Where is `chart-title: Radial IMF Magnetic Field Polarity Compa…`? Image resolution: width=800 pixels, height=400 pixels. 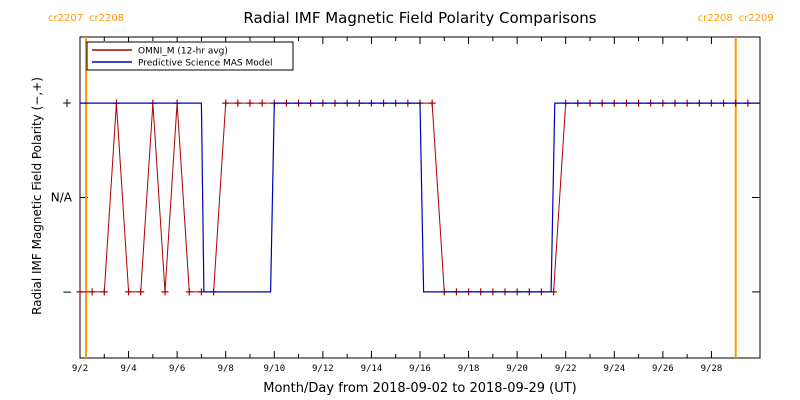
chart-title: Radial IMF Magnetic Field Polarity Compa… is located at coordinates (419, 18).